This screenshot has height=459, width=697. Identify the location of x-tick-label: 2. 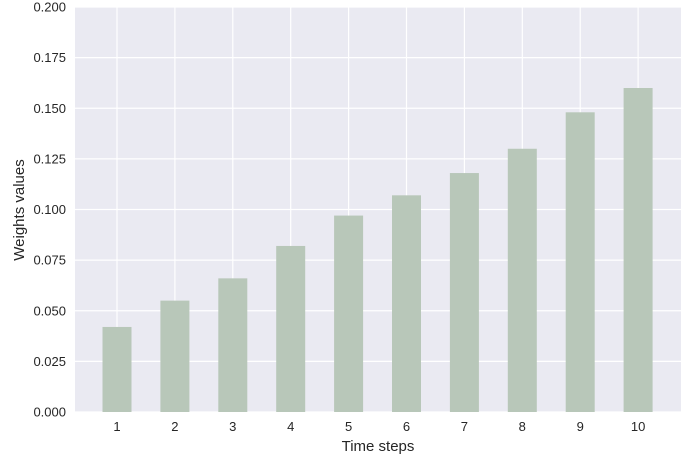
(174, 426).